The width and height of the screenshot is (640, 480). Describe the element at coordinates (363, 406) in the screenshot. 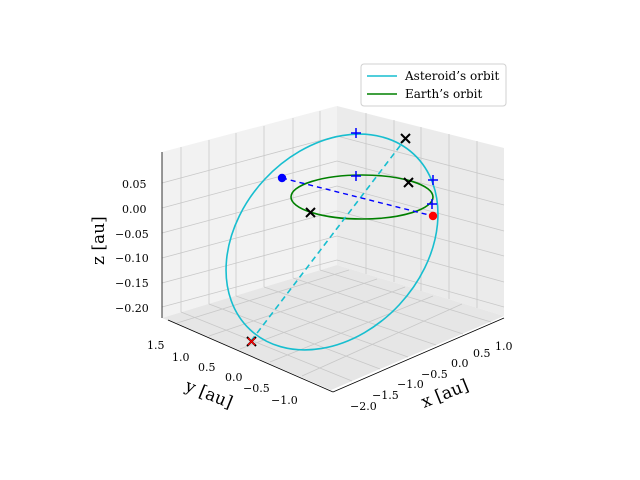

I see `x-tick-label: −2.0` at that location.